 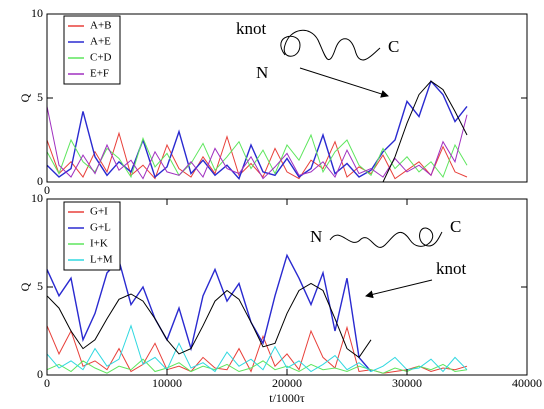 What do you see at coordinates (101, 58) in the screenshot?
I see `legend-label: C+D` at bounding box center [101, 58].